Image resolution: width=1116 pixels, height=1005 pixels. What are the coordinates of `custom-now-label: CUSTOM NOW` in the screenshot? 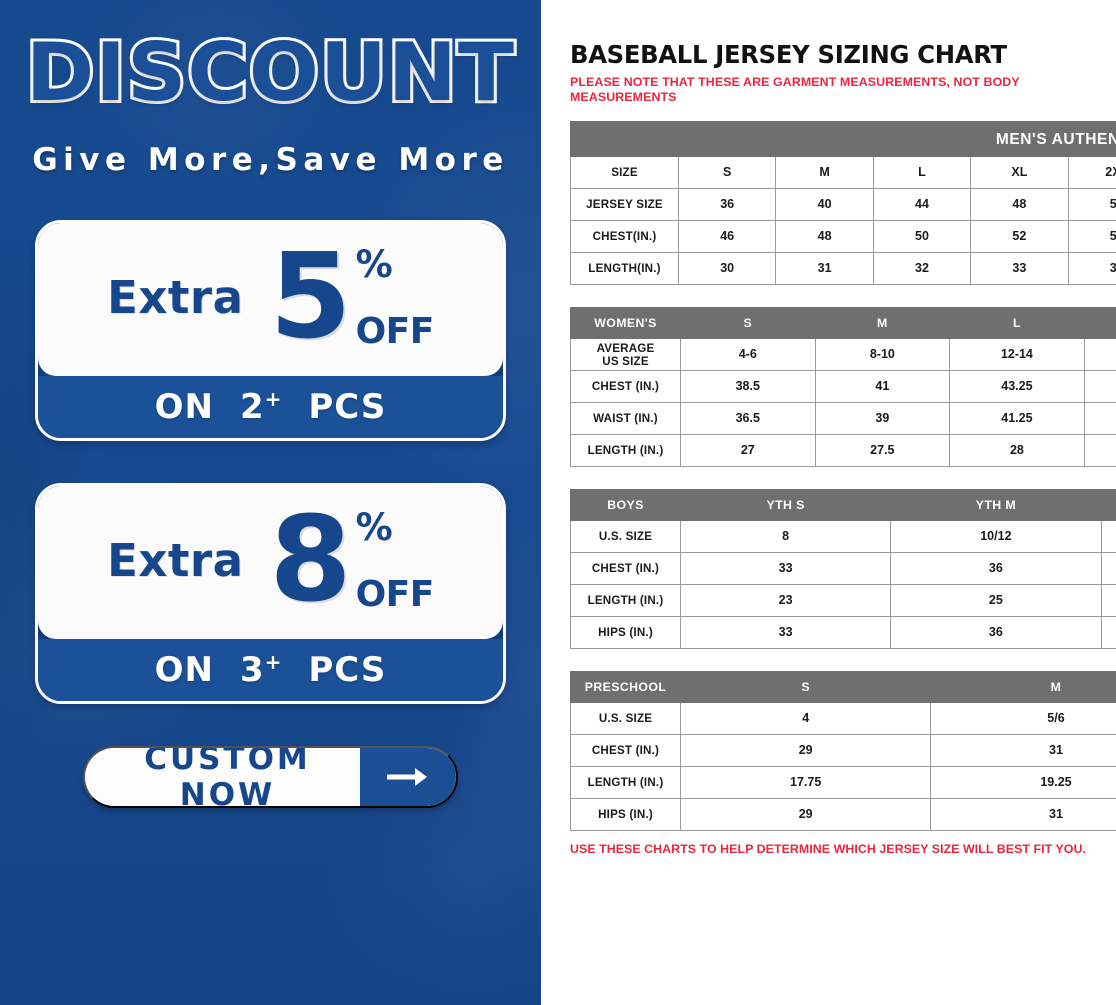 It's located at (227, 777).